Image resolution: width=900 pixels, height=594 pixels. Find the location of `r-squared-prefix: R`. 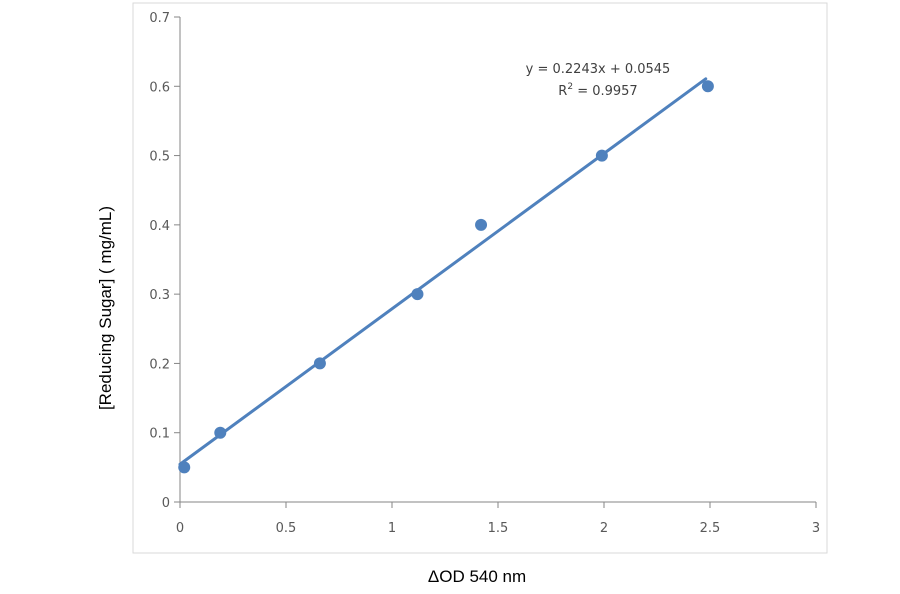

r-squared-prefix: R is located at coordinates (562, 91).